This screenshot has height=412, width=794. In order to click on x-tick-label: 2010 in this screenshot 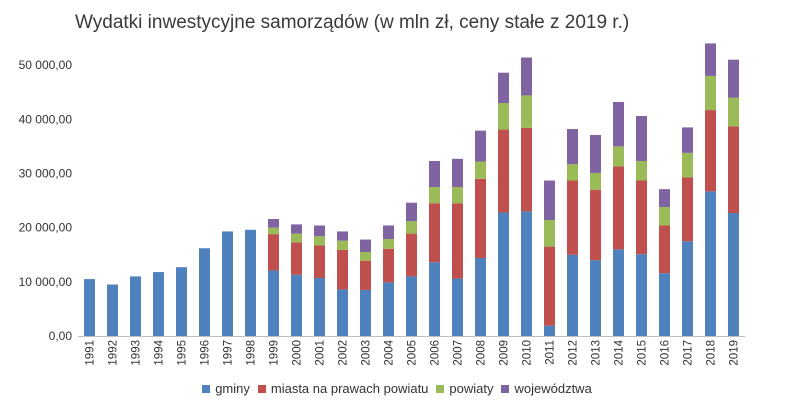, I will do `click(528, 353)`.